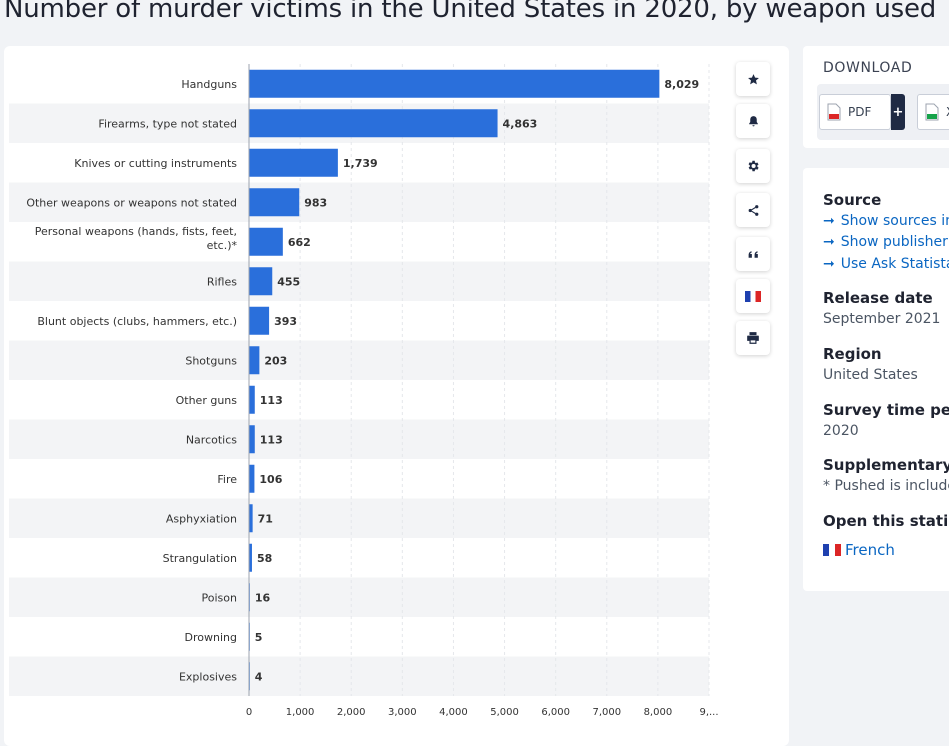  Describe the element at coordinates (211, 360) in the screenshot. I see `category-label: Shotguns` at that location.